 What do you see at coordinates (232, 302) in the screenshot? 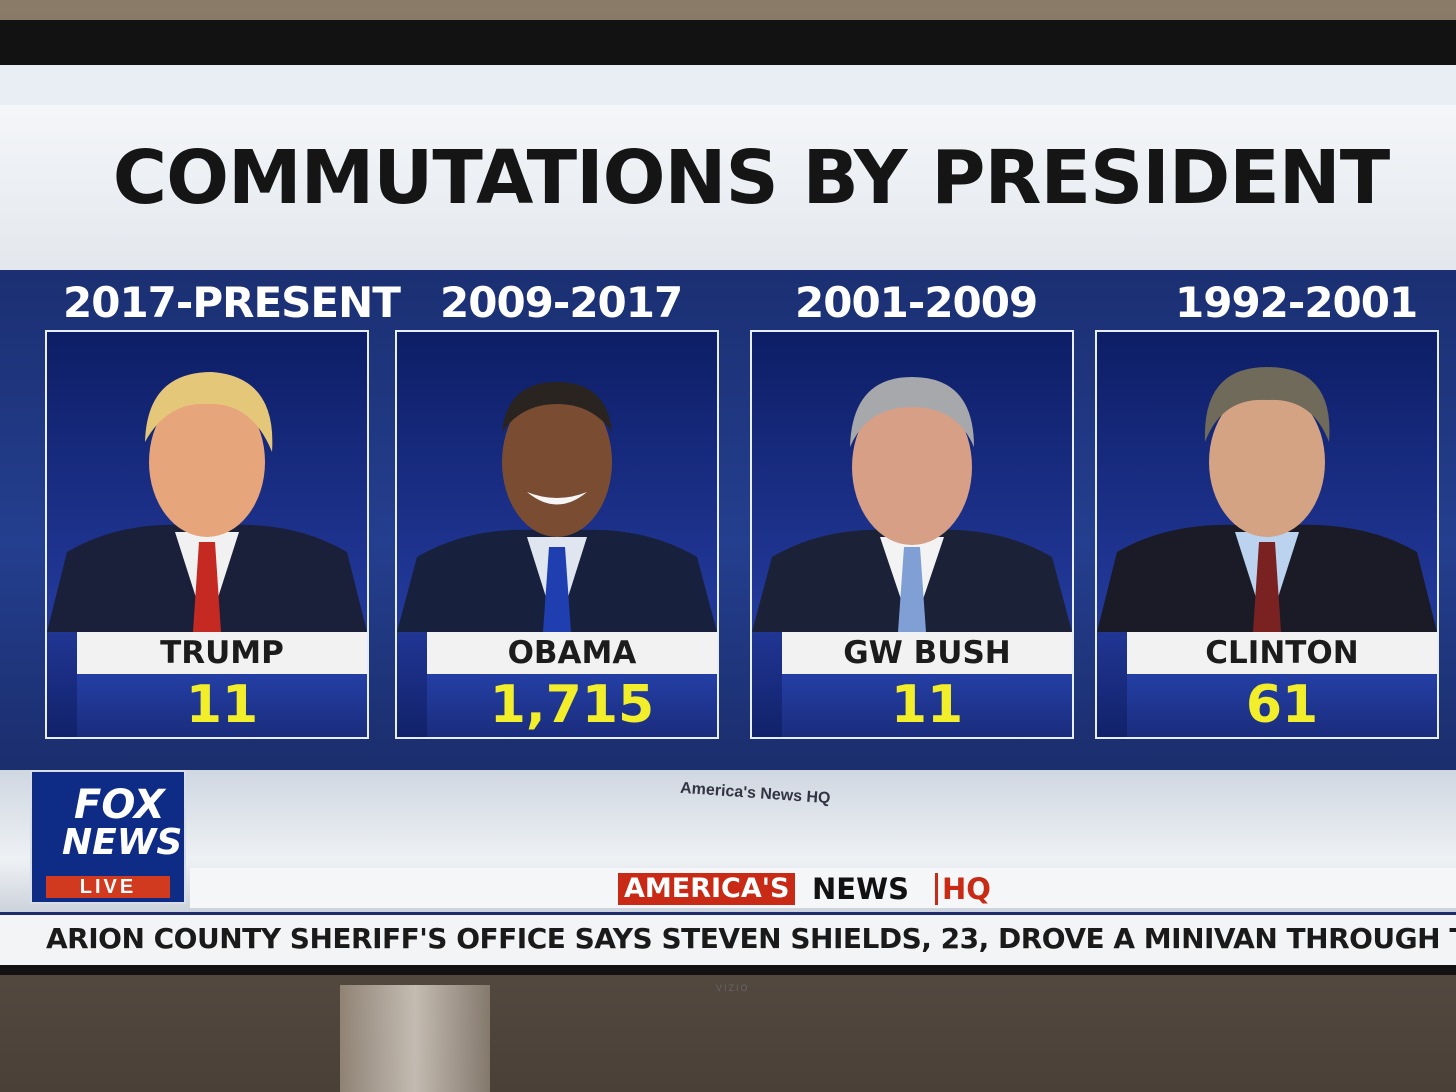
I see `term-years: 2017-PRESENT` at bounding box center [232, 302].